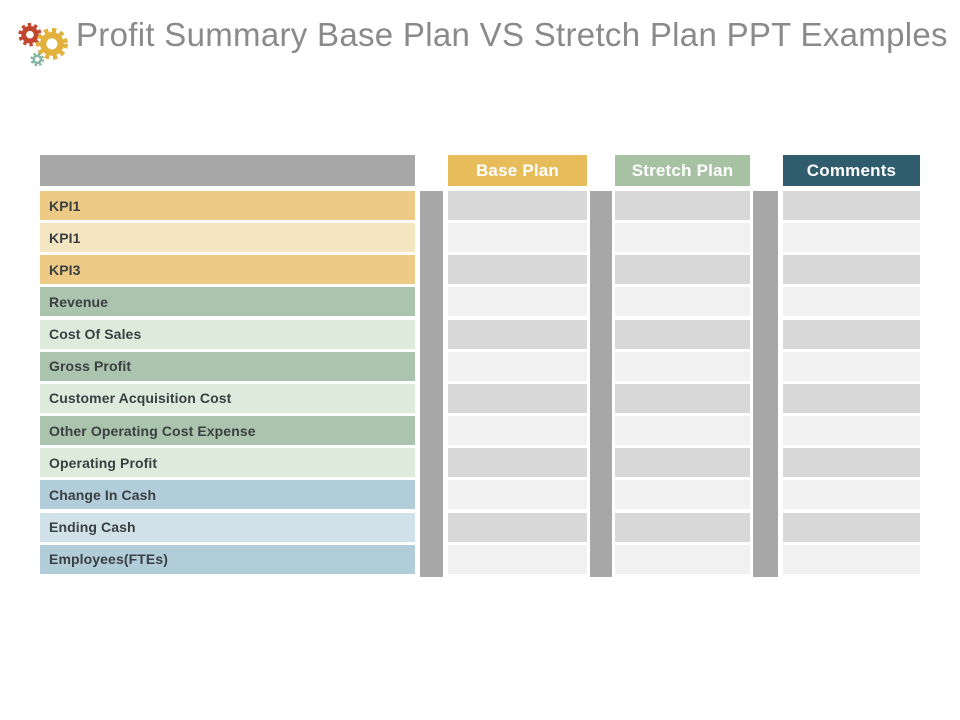 The height and width of the screenshot is (720, 960). I want to click on table-row: Employees(FTEs), so click(480, 560).